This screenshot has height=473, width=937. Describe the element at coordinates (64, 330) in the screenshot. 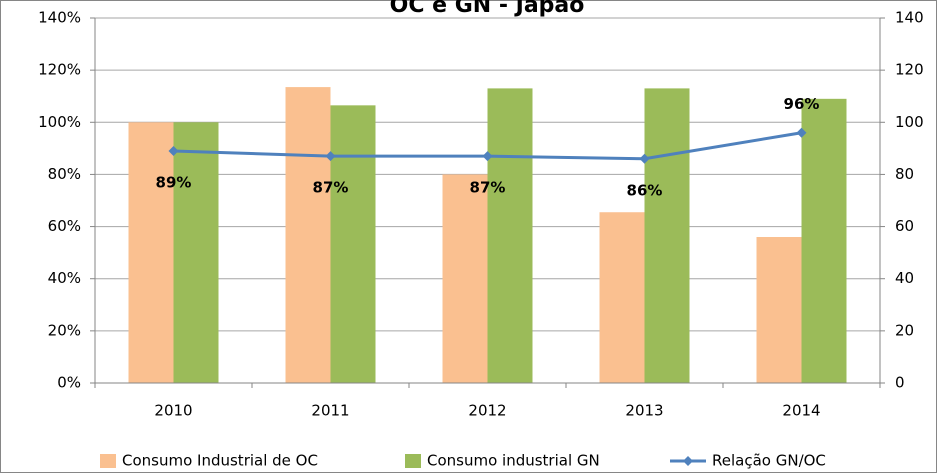

I see `y-tick-label: 20%` at that location.